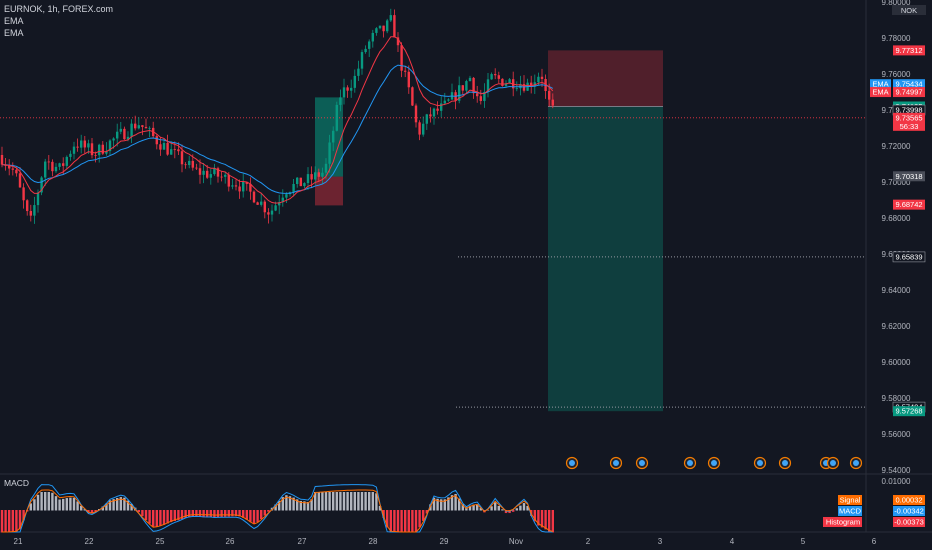  I want to click on x-tick-label: 29, so click(444, 541).